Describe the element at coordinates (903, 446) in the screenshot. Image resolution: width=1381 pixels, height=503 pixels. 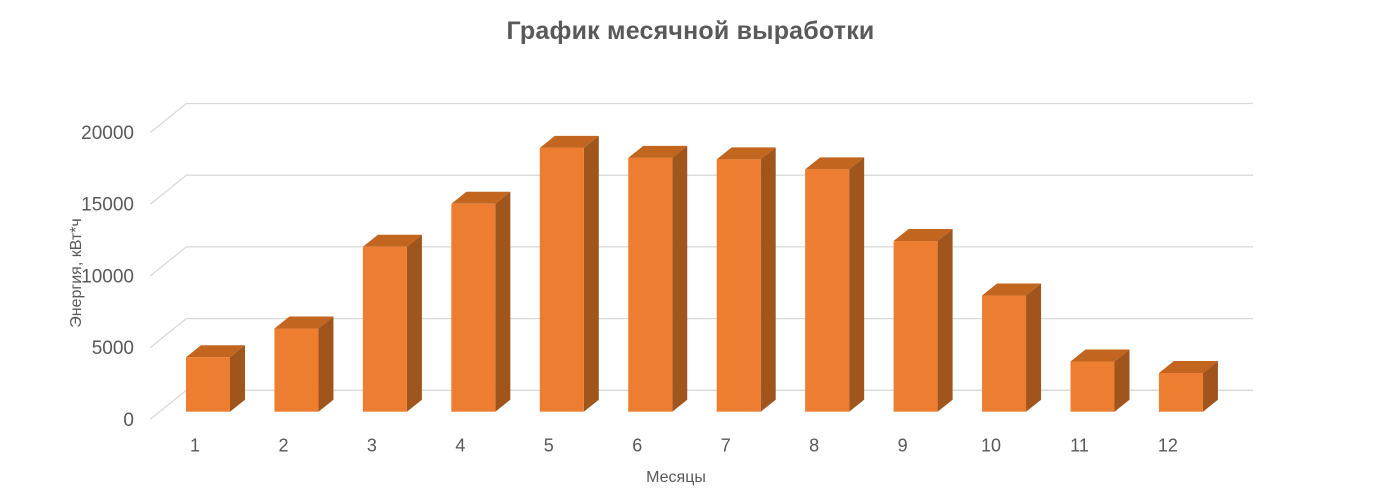
I see `x-tick-label: 9` at that location.